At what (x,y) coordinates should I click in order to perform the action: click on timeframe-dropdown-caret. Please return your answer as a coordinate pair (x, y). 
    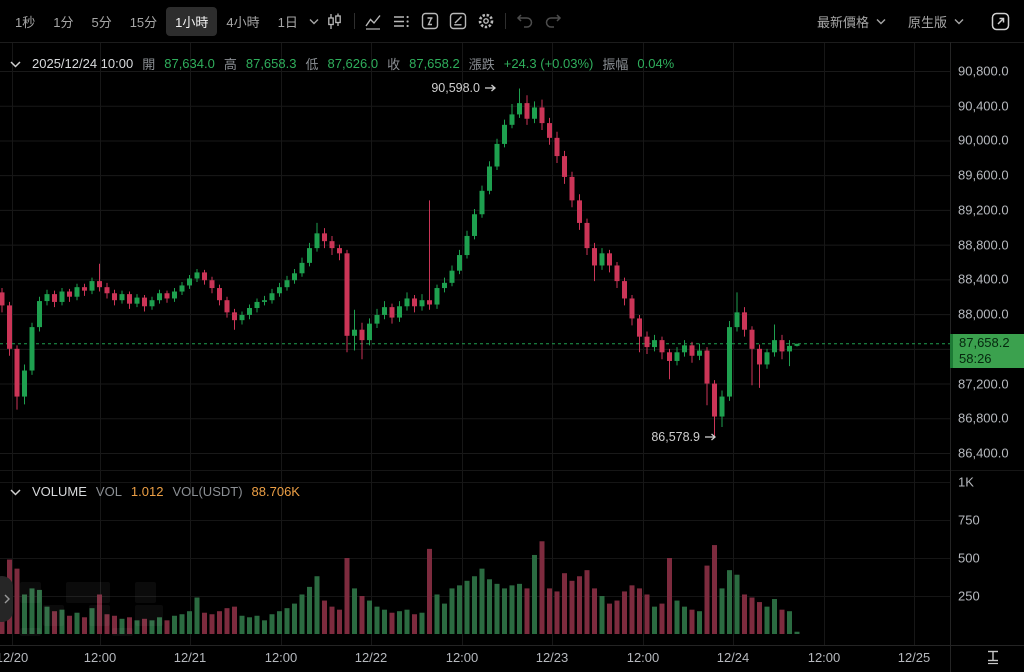
    Looking at the image, I should click on (314, 21).